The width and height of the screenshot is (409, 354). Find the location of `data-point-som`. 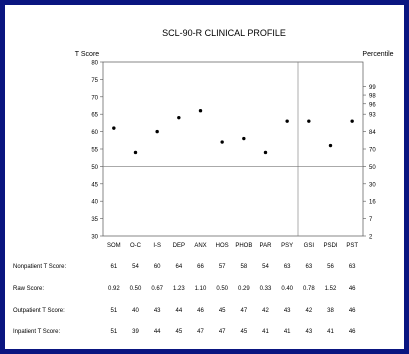

data-point-som is located at coordinates (114, 128).